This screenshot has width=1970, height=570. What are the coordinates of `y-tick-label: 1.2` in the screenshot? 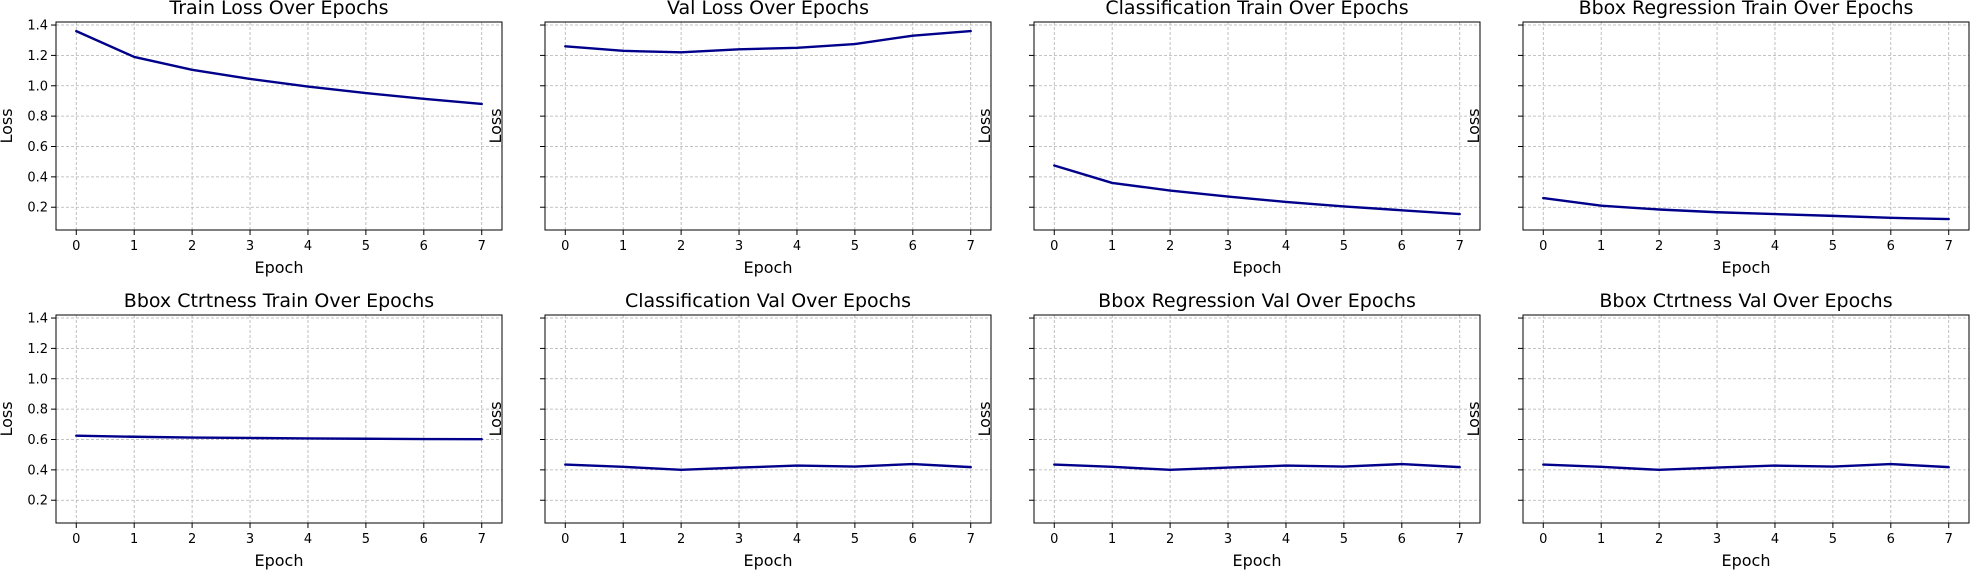 It's located at (37, 56).